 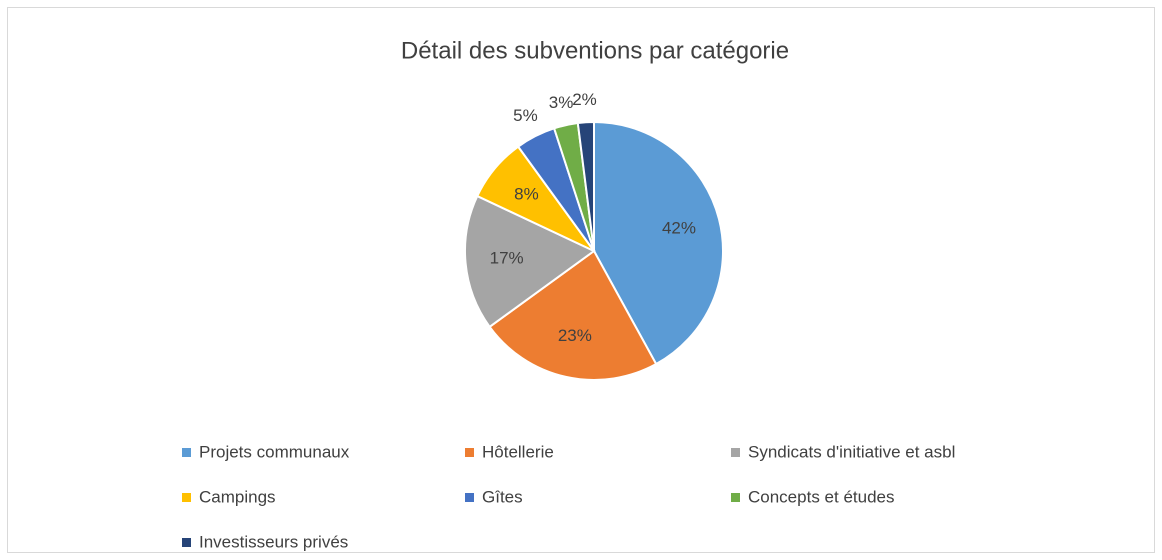 What do you see at coordinates (237, 496) in the screenshot?
I see `legend-label: Campings` at bounding box center [237, 496].